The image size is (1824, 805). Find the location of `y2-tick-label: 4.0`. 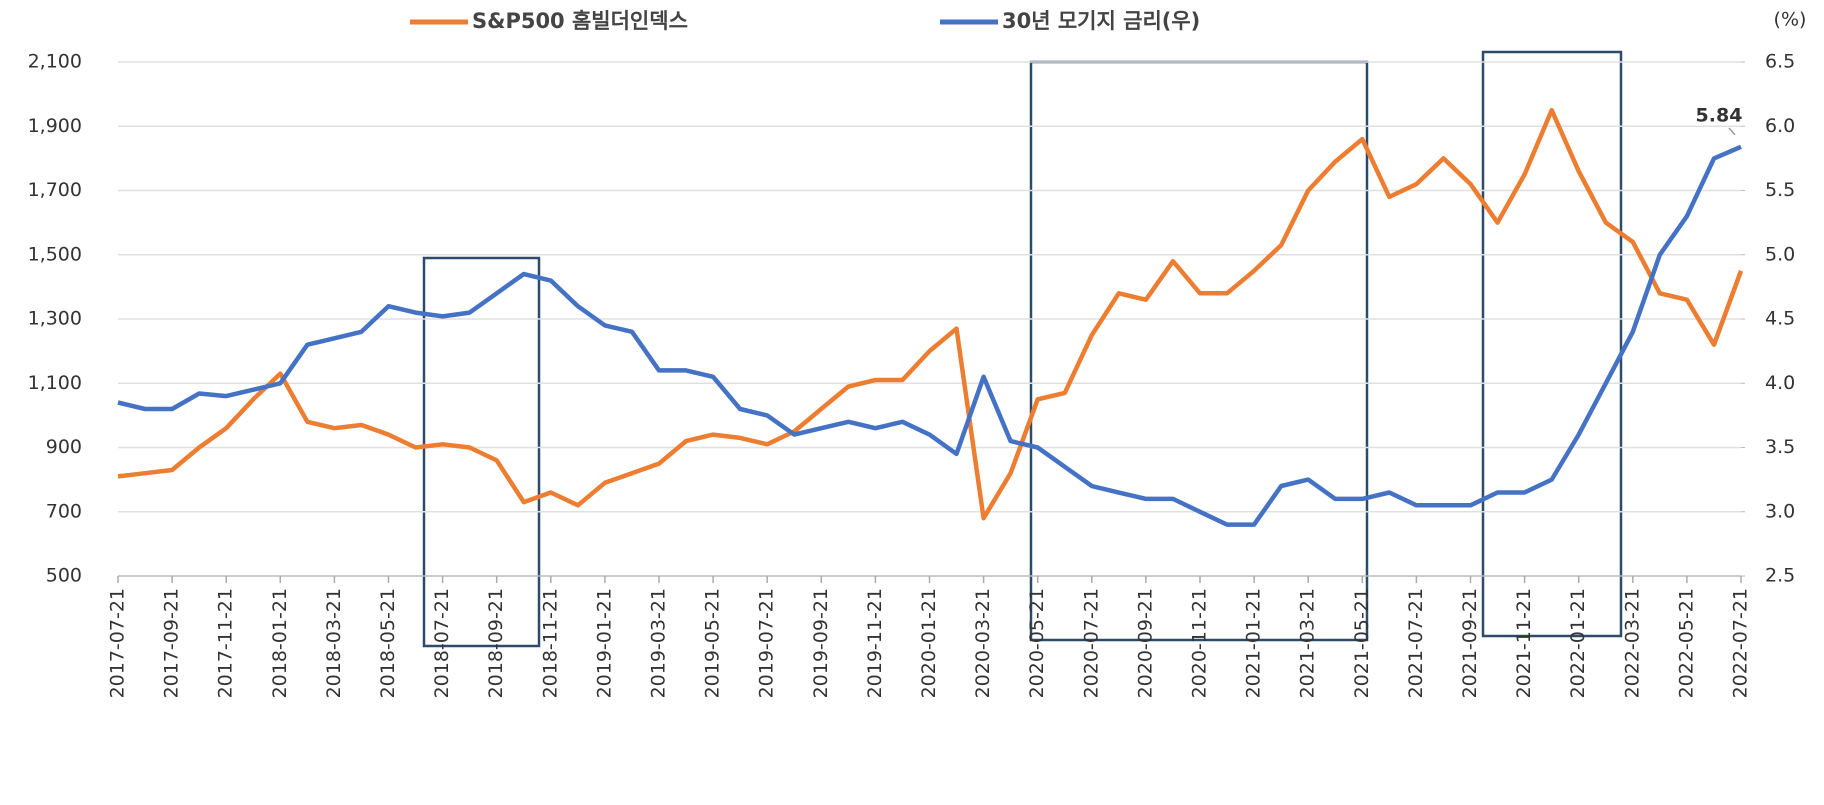

y2-tick-label: 4.0 is located at coordinates (1780, 383).